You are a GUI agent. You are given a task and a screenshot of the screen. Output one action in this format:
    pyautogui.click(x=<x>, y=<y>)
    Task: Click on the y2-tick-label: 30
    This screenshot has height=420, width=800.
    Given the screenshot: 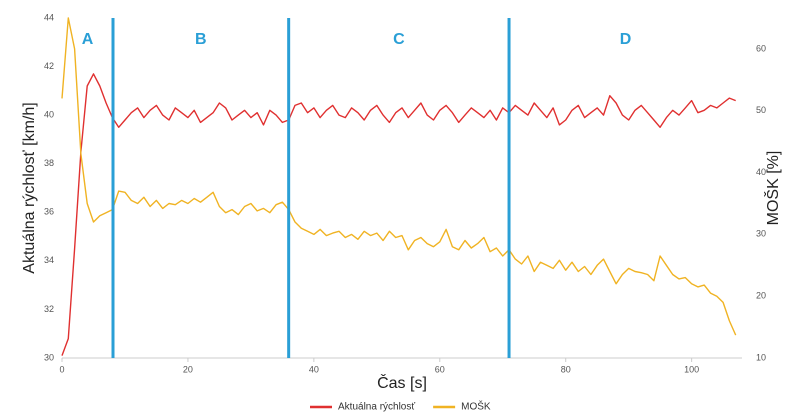 What is the action you would take?
    pyautogui.click(x=761, y=234)
    